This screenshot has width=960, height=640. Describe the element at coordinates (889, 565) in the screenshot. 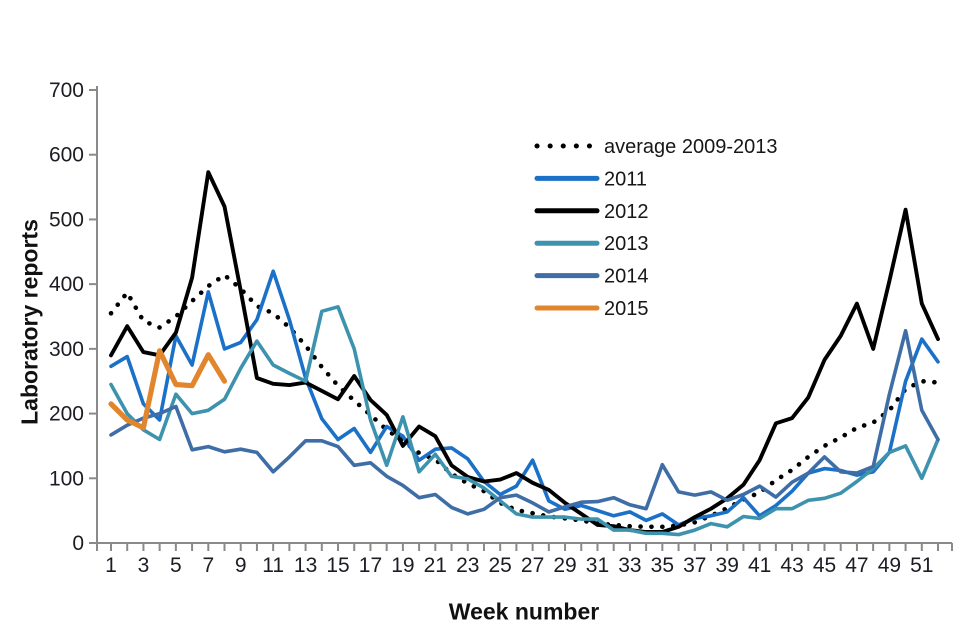

I see `x-tick-label: 49` at that location.